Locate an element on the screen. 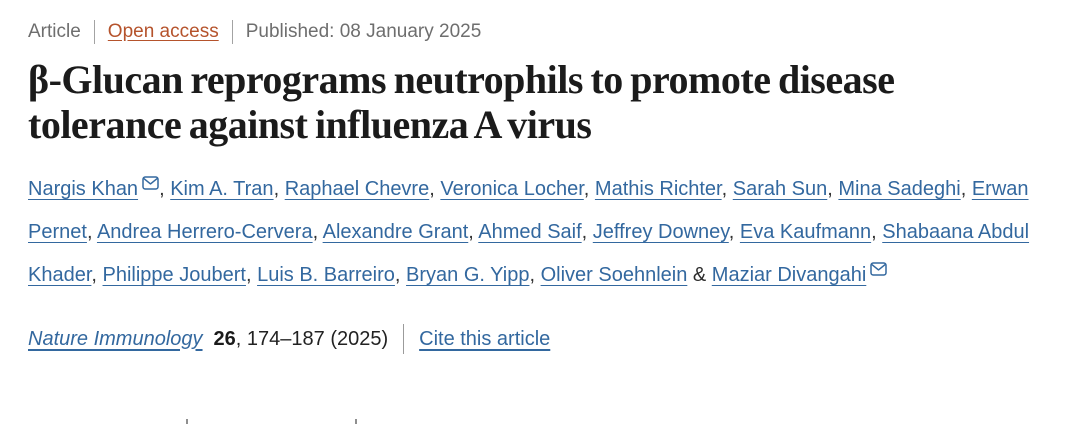 This screenshot has height=424, width=1080. author-link: Veronica Locher is located at coordinates (512, 189).